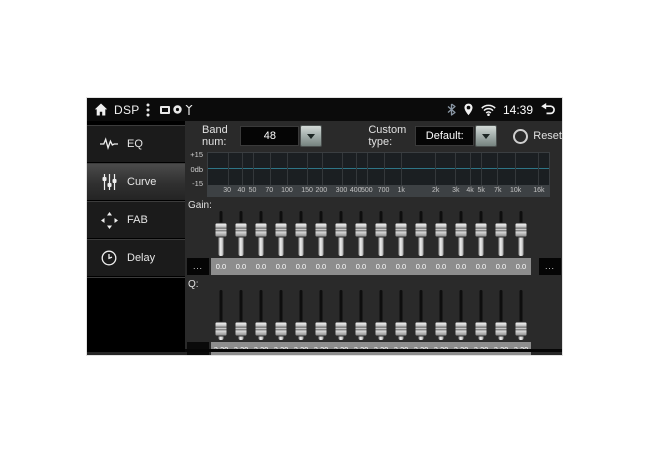 Image resolution: width=670 pixels, height=453 pixels. Describe the element at coordinates (270, 136) in the screenshot. I see `band-num-value: 48` at that location.